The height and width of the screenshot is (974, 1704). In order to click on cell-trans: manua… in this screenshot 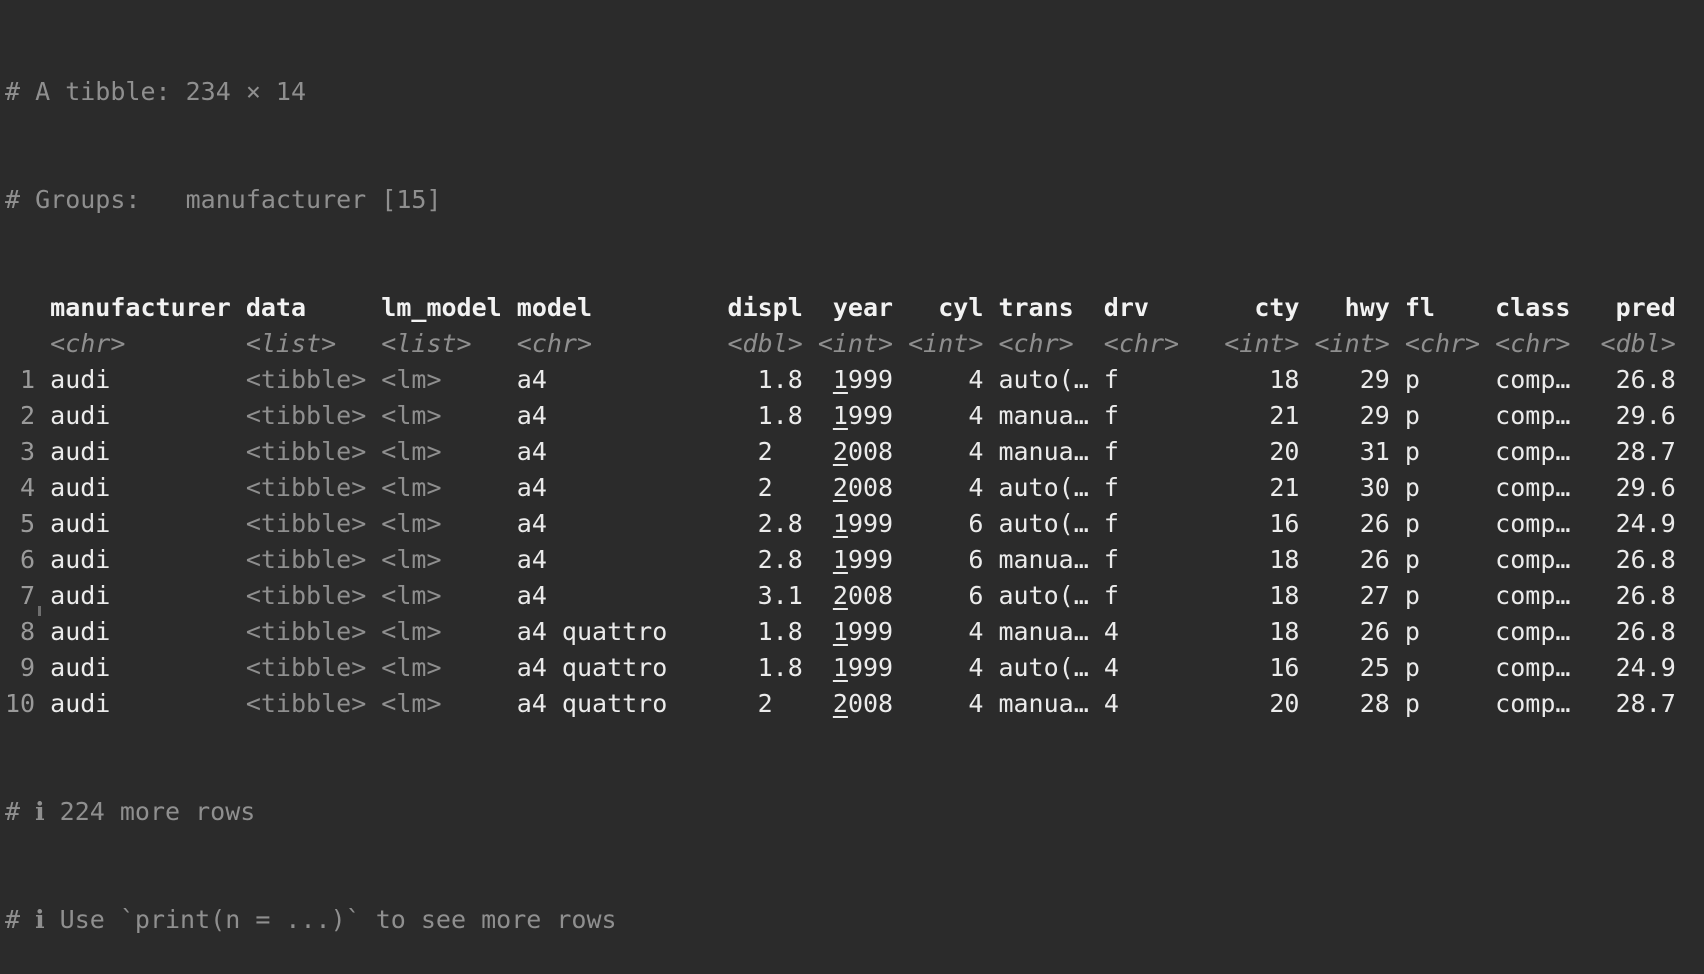, I will do `click(1036, 631)`.